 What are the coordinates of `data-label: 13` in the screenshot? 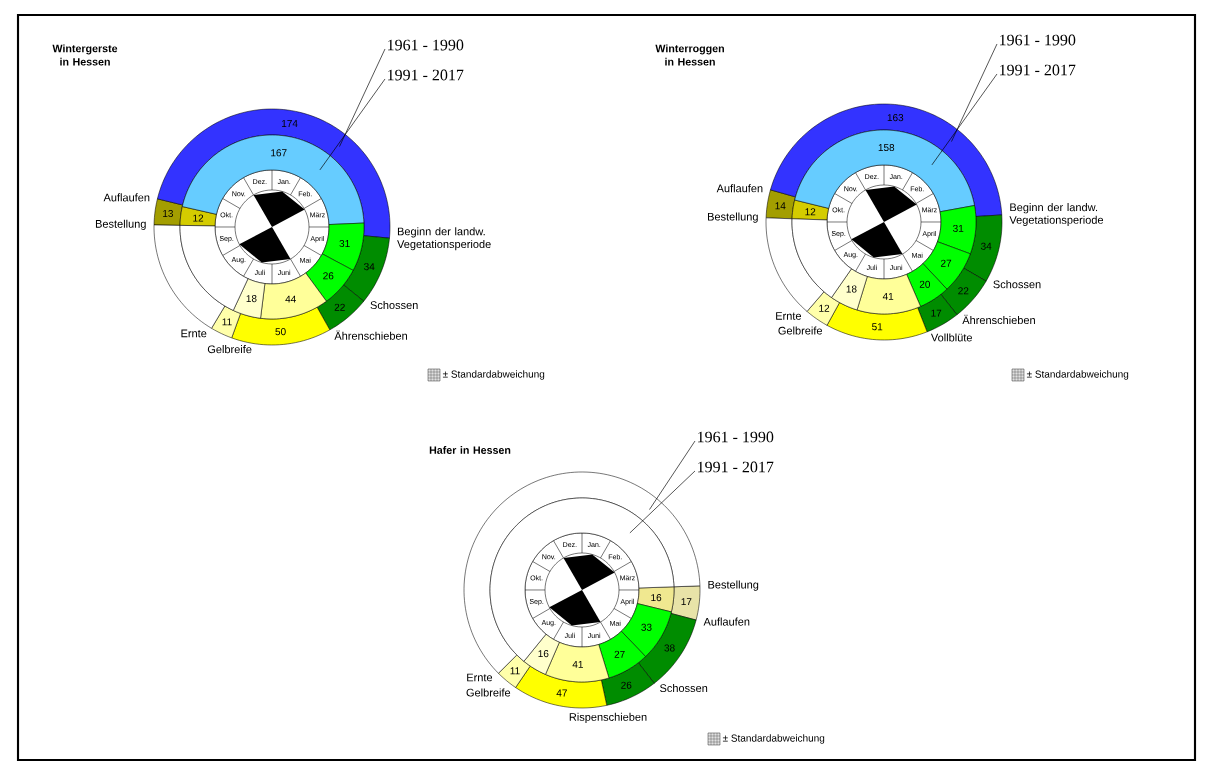 It's located at (168, 213).